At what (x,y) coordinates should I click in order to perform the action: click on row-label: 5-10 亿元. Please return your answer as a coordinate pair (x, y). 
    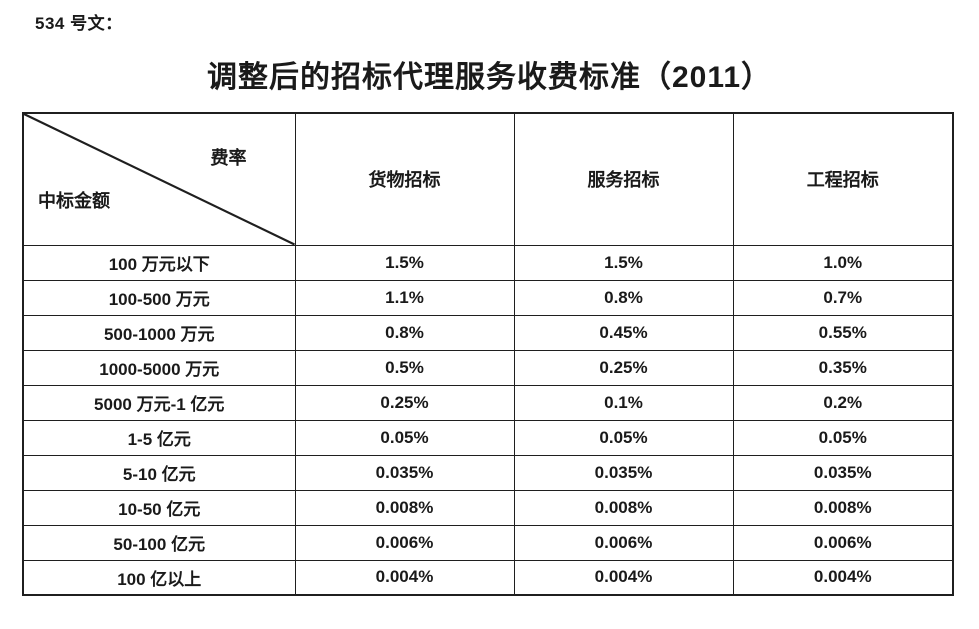
    Looking at the image, I should click on (159, 472).